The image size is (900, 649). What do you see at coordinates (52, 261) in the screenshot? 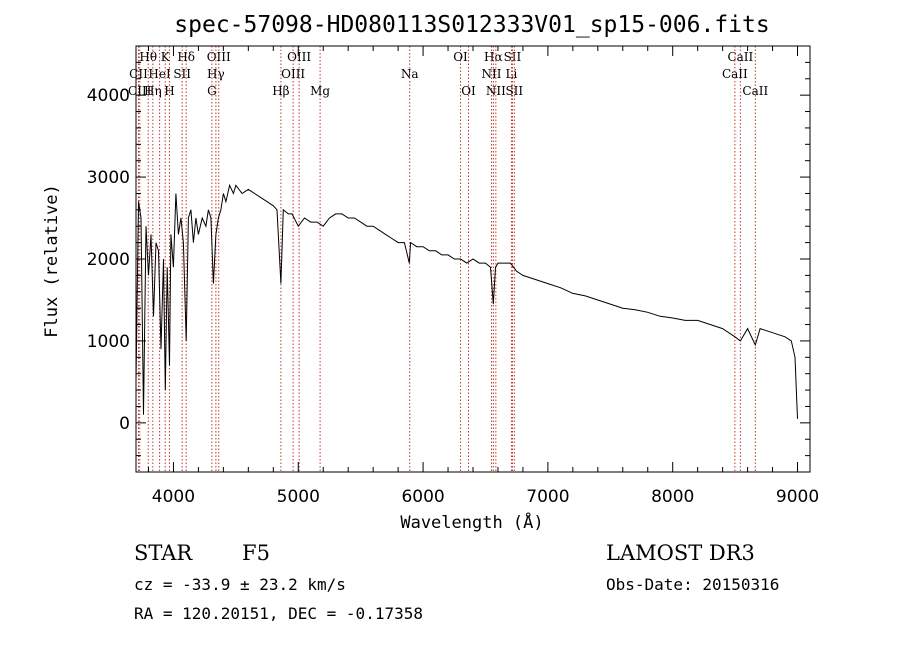
I see `y-axis-label: Flux (relative)` at bounding box center [52, 261].